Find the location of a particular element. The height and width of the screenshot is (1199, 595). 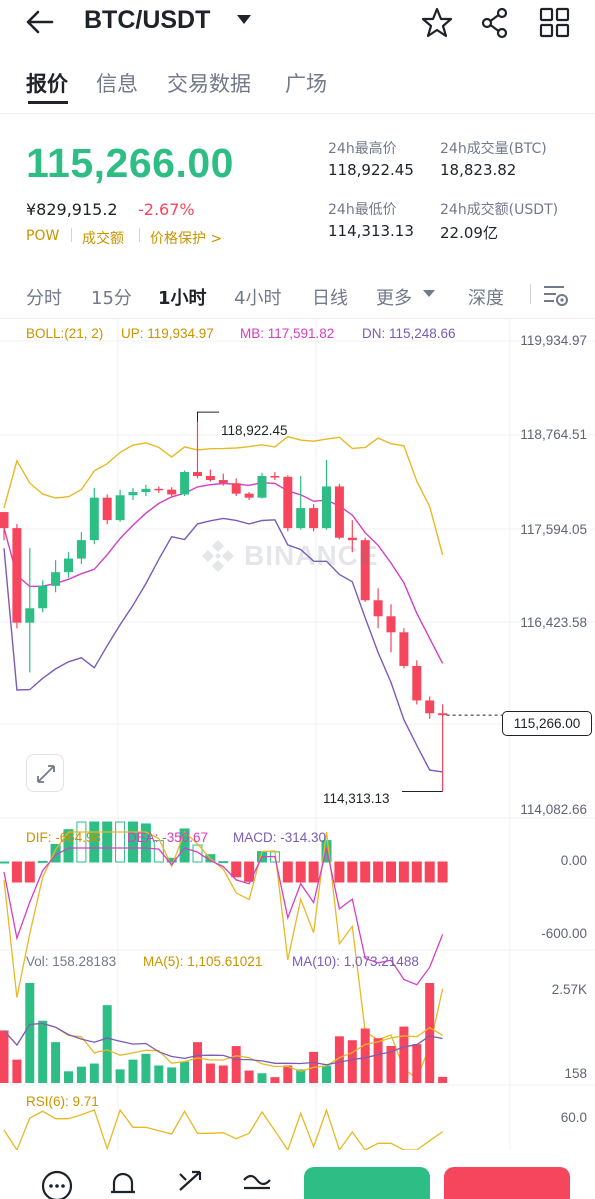

interval-1h: 1小时 is located at coordinates (182, 298).